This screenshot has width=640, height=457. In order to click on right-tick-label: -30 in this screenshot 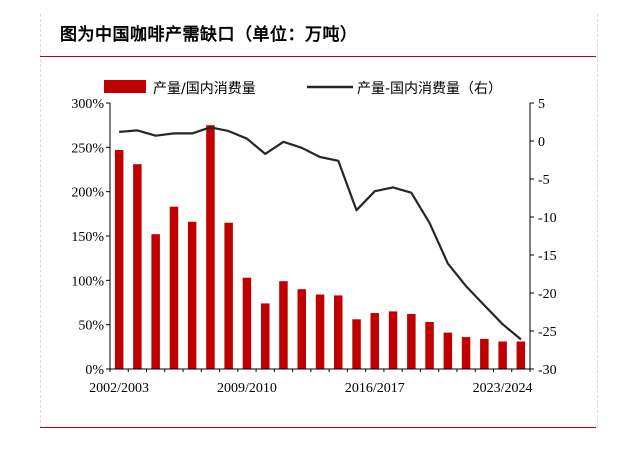, I will do `click(547, 370)`.